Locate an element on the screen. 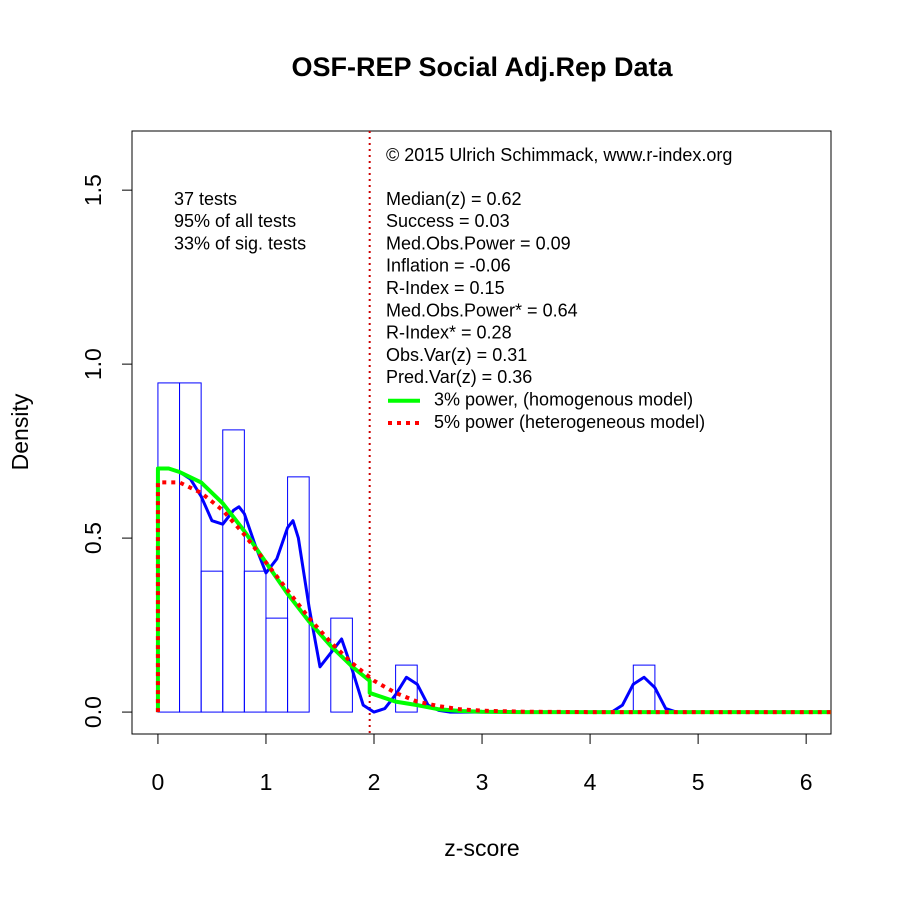 The height and width of the screenshot is (900, 900). x-tick-label: 5 is located at coordinates (698, 782).